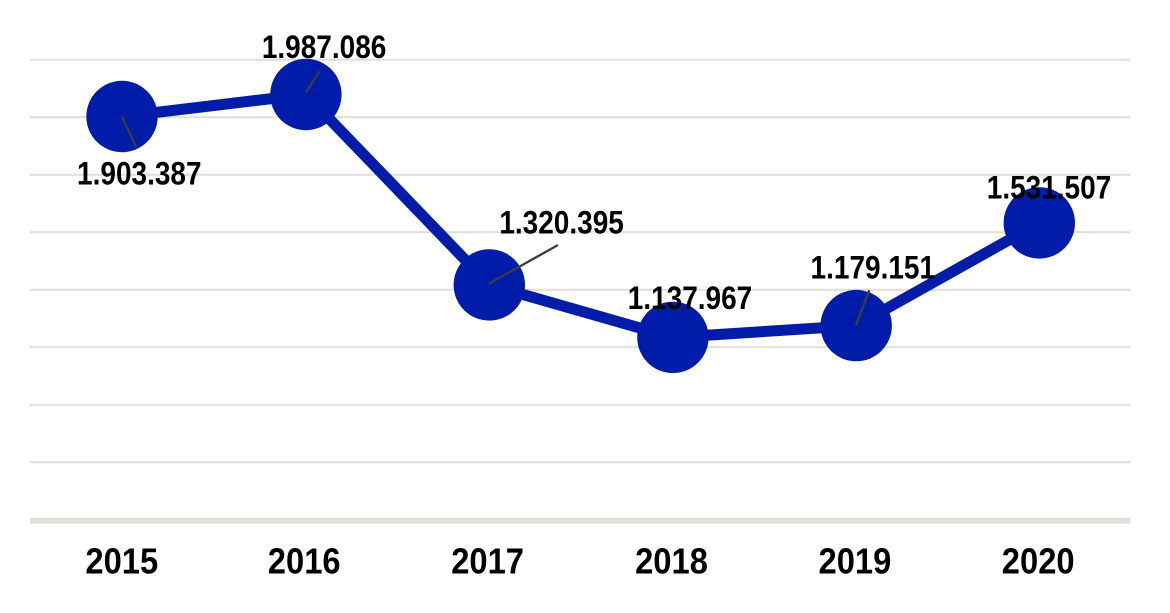 The image size is (1170, 613). I want to click on svg-text: 1.320.395, so click(561, 223).